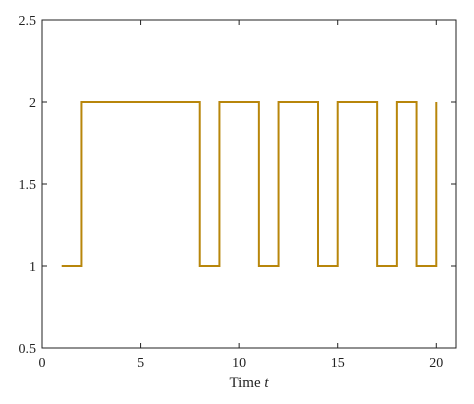  Describe the element at coordinates (239, 363) in the screenshot. I see `x-tick-label: 10` at that location.